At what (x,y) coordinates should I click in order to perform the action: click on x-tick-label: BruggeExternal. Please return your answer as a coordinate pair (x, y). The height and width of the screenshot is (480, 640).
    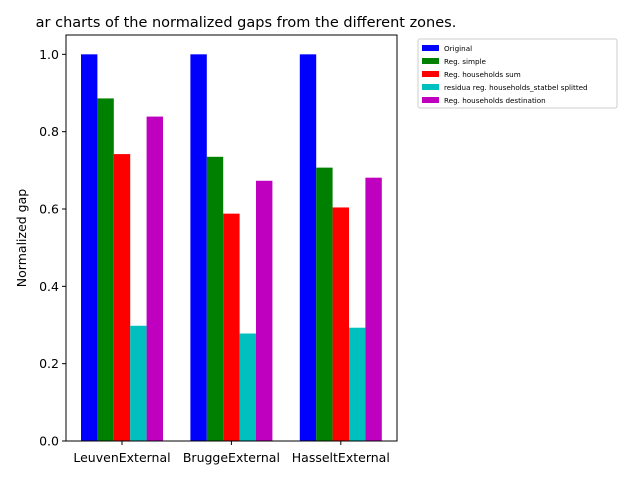
    Looking at the image, I should click on (231, 457).